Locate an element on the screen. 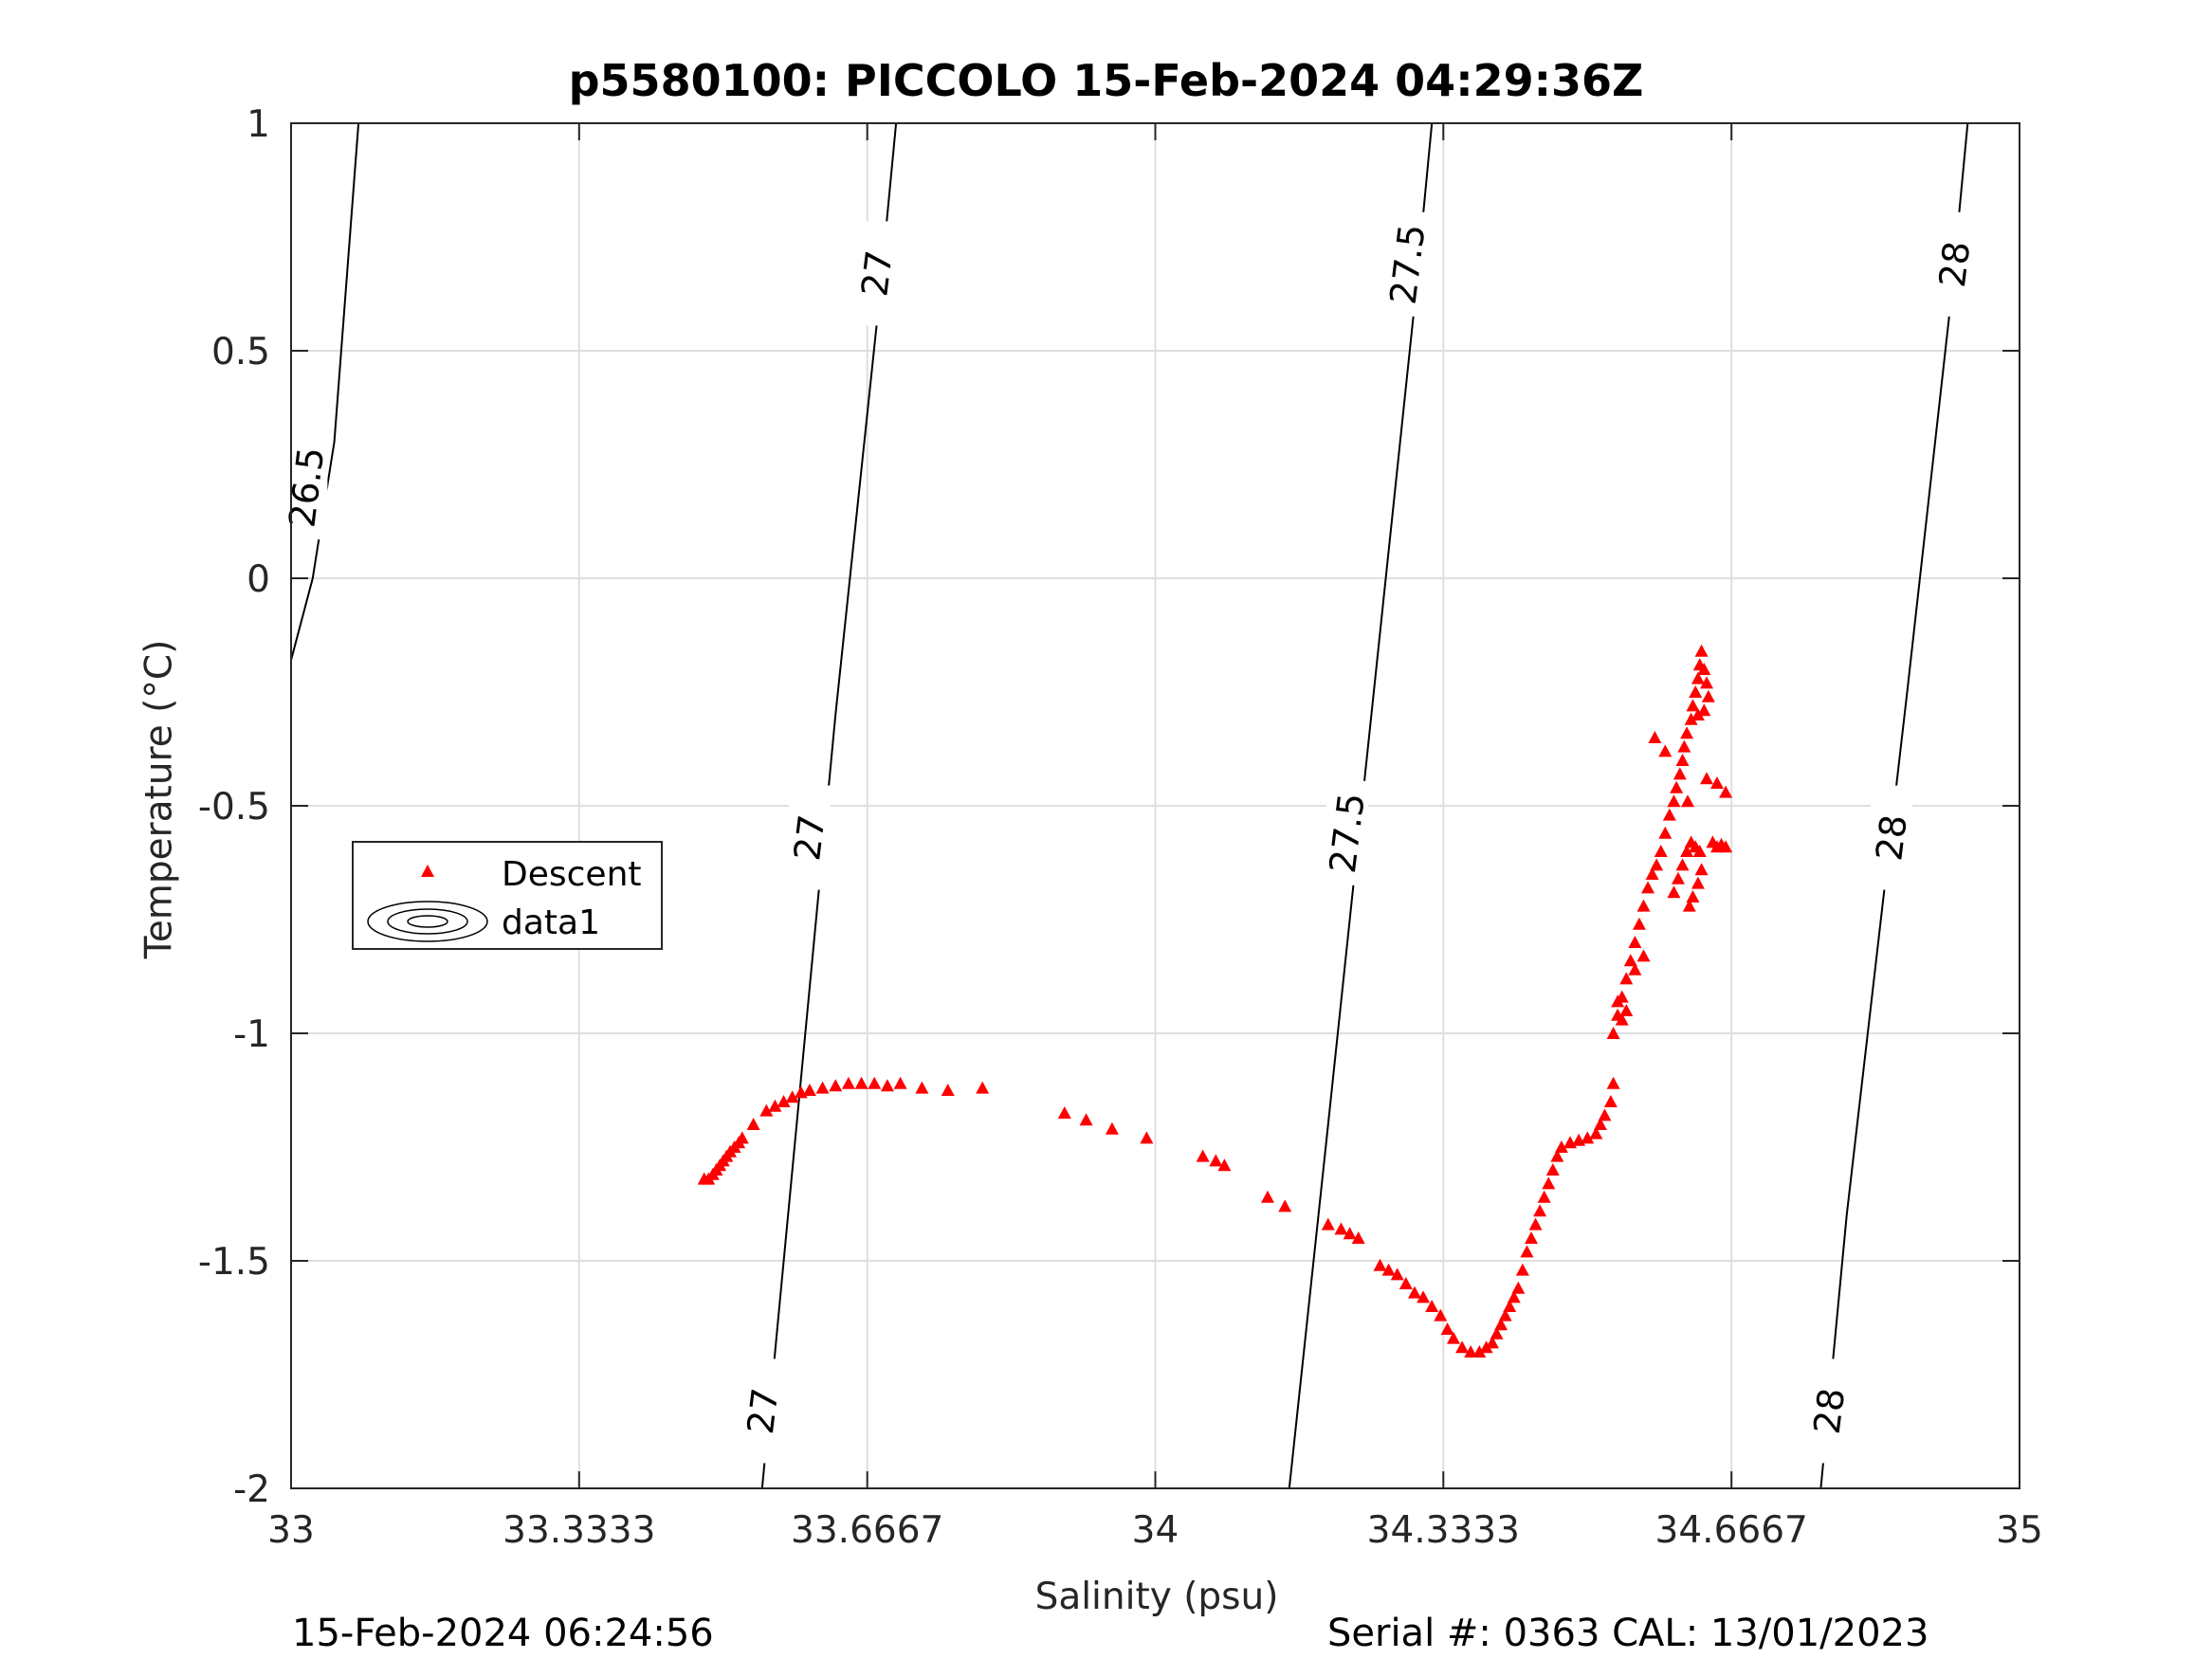 The height and width of the screenshot is (1659, 2212). contour-label: 28 is located at coordinates (1891, 837).